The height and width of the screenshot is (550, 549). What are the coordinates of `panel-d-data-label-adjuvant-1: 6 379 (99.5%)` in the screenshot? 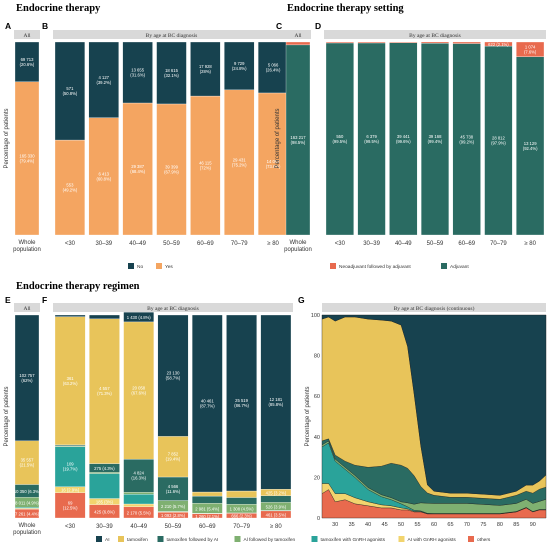 It's located at (371, 139).